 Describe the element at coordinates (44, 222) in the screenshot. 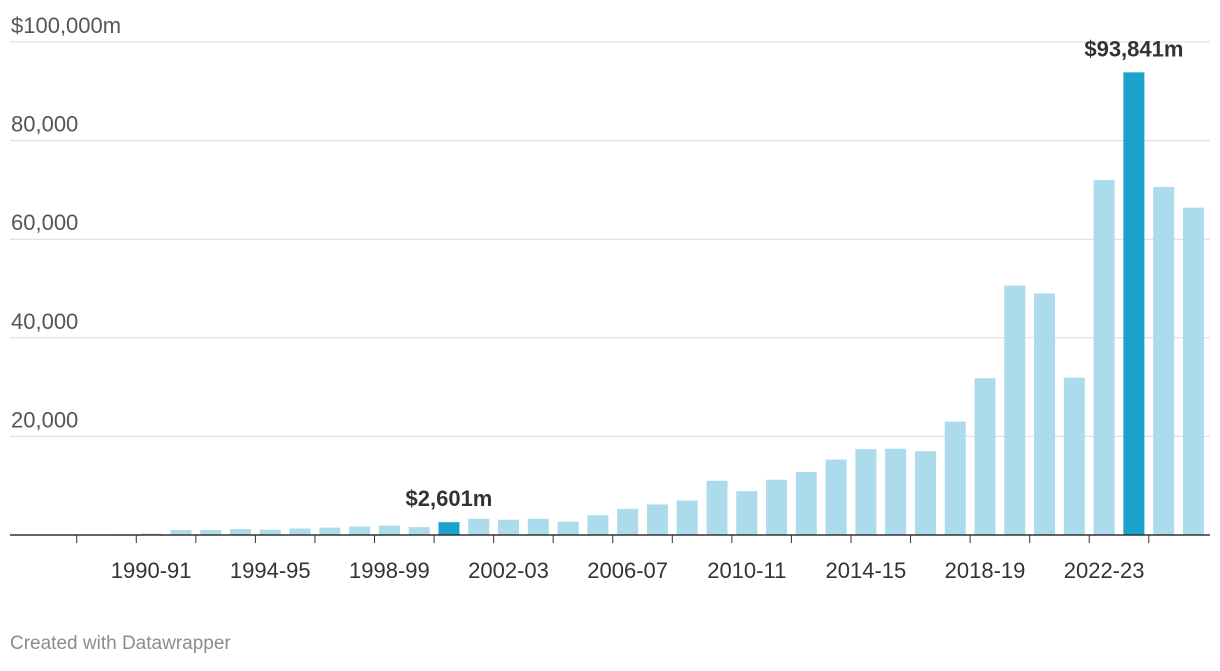

I see `y-tick-label: 60,000` at that location.